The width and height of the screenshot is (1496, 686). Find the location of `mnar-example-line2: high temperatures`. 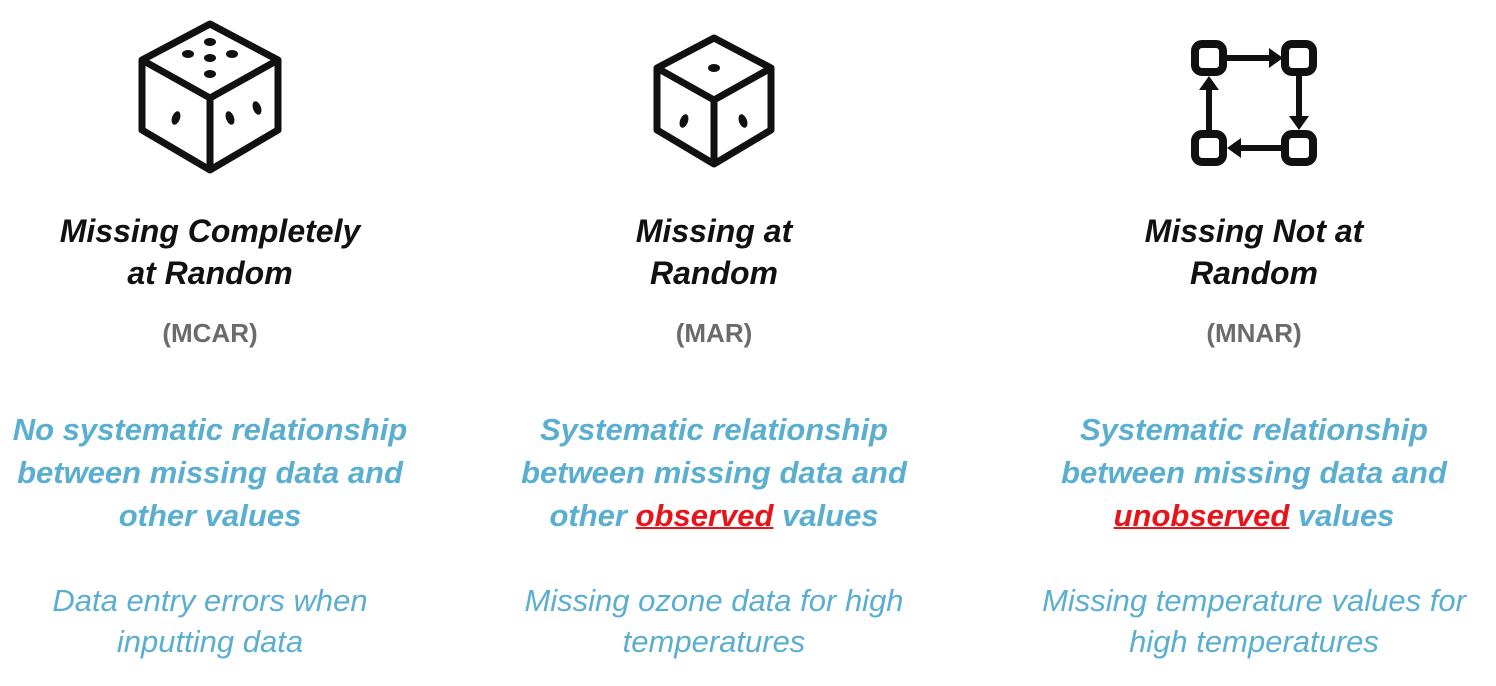

mnar-example-line2: high temperatures is located at coordinates (1254, 641).